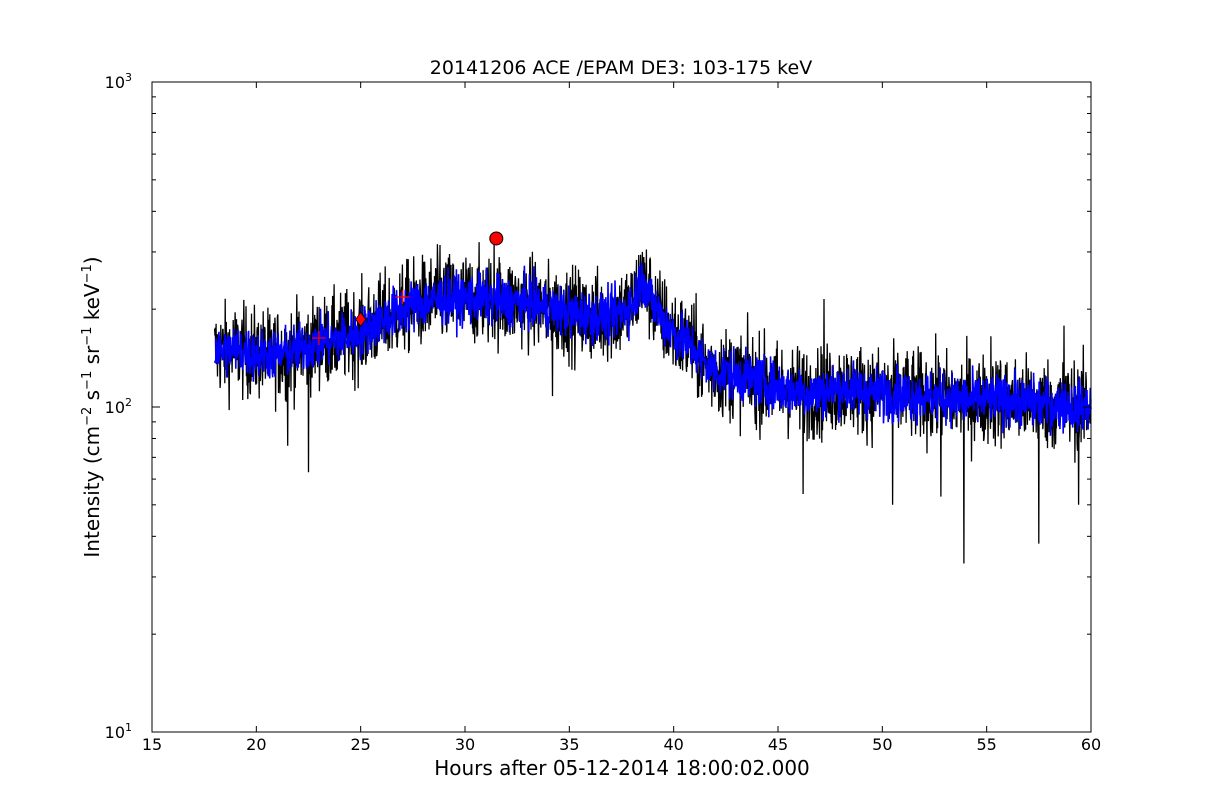  What do you see at coordinates (1091, 744) in the screenshot?
I see `x-tick-label: 60` at bounding box center [1091, 744].